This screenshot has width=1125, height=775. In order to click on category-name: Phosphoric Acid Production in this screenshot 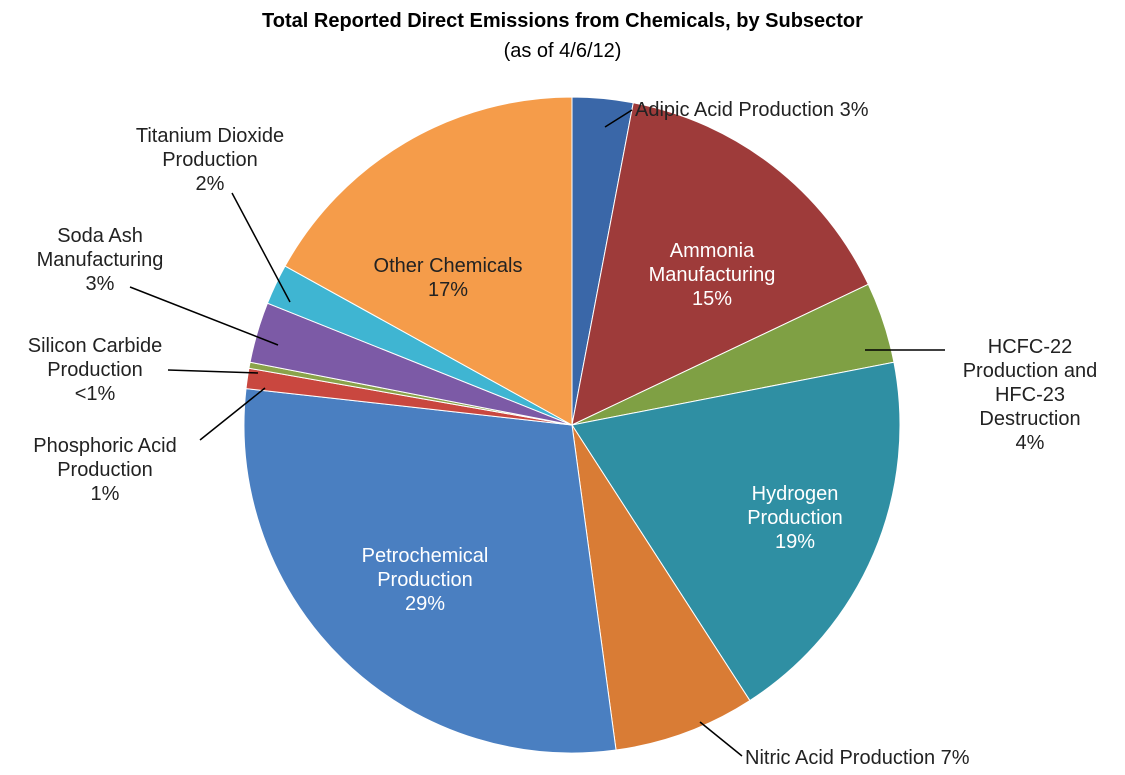, I will do `click(105, 458)`.